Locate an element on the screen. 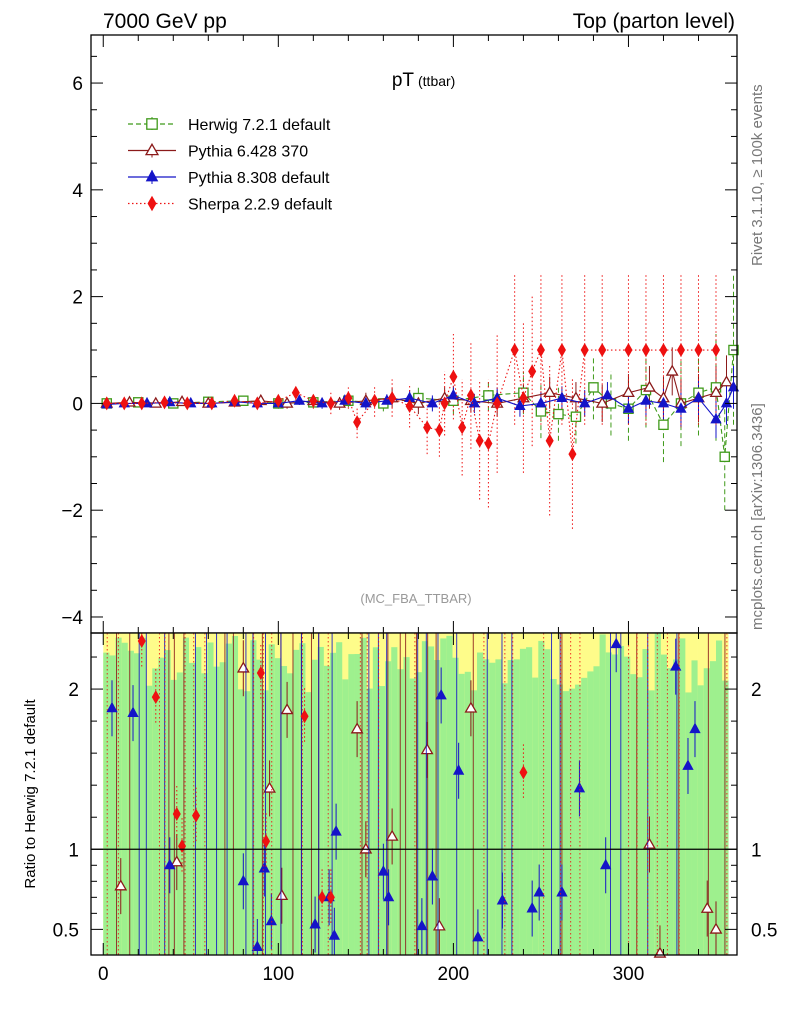 The height and width of the screenshot is (1024, 786). main-series is located at coordinates (420, 403).